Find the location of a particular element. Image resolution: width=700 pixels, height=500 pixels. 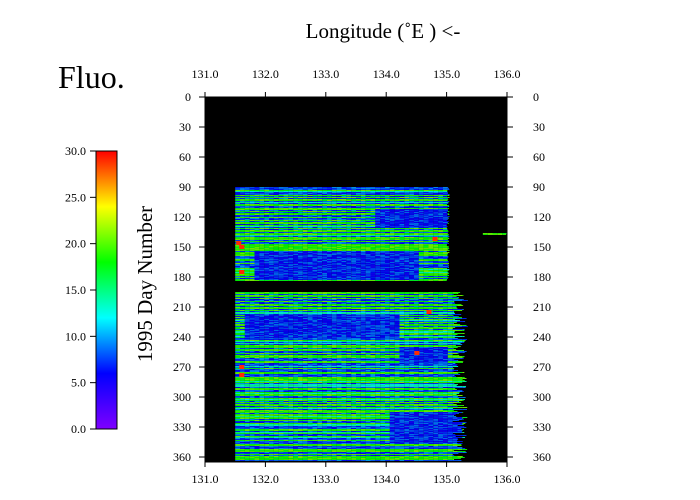

x-axis-title: Longitude (˚E ) <- is located at coordinates (383, 31).